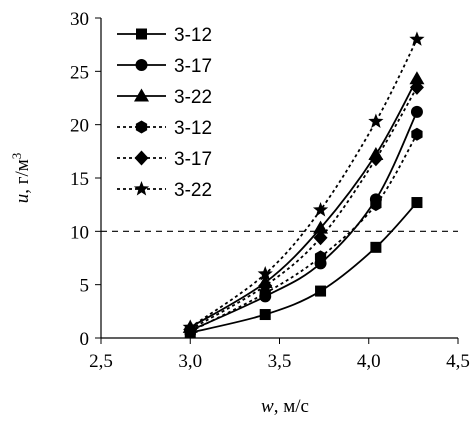 The width and height of the screenshot is (474, 425). Describe the element at coordinates (85, 286) in the screenshot. I see `y-tick-label: 5` at that location.